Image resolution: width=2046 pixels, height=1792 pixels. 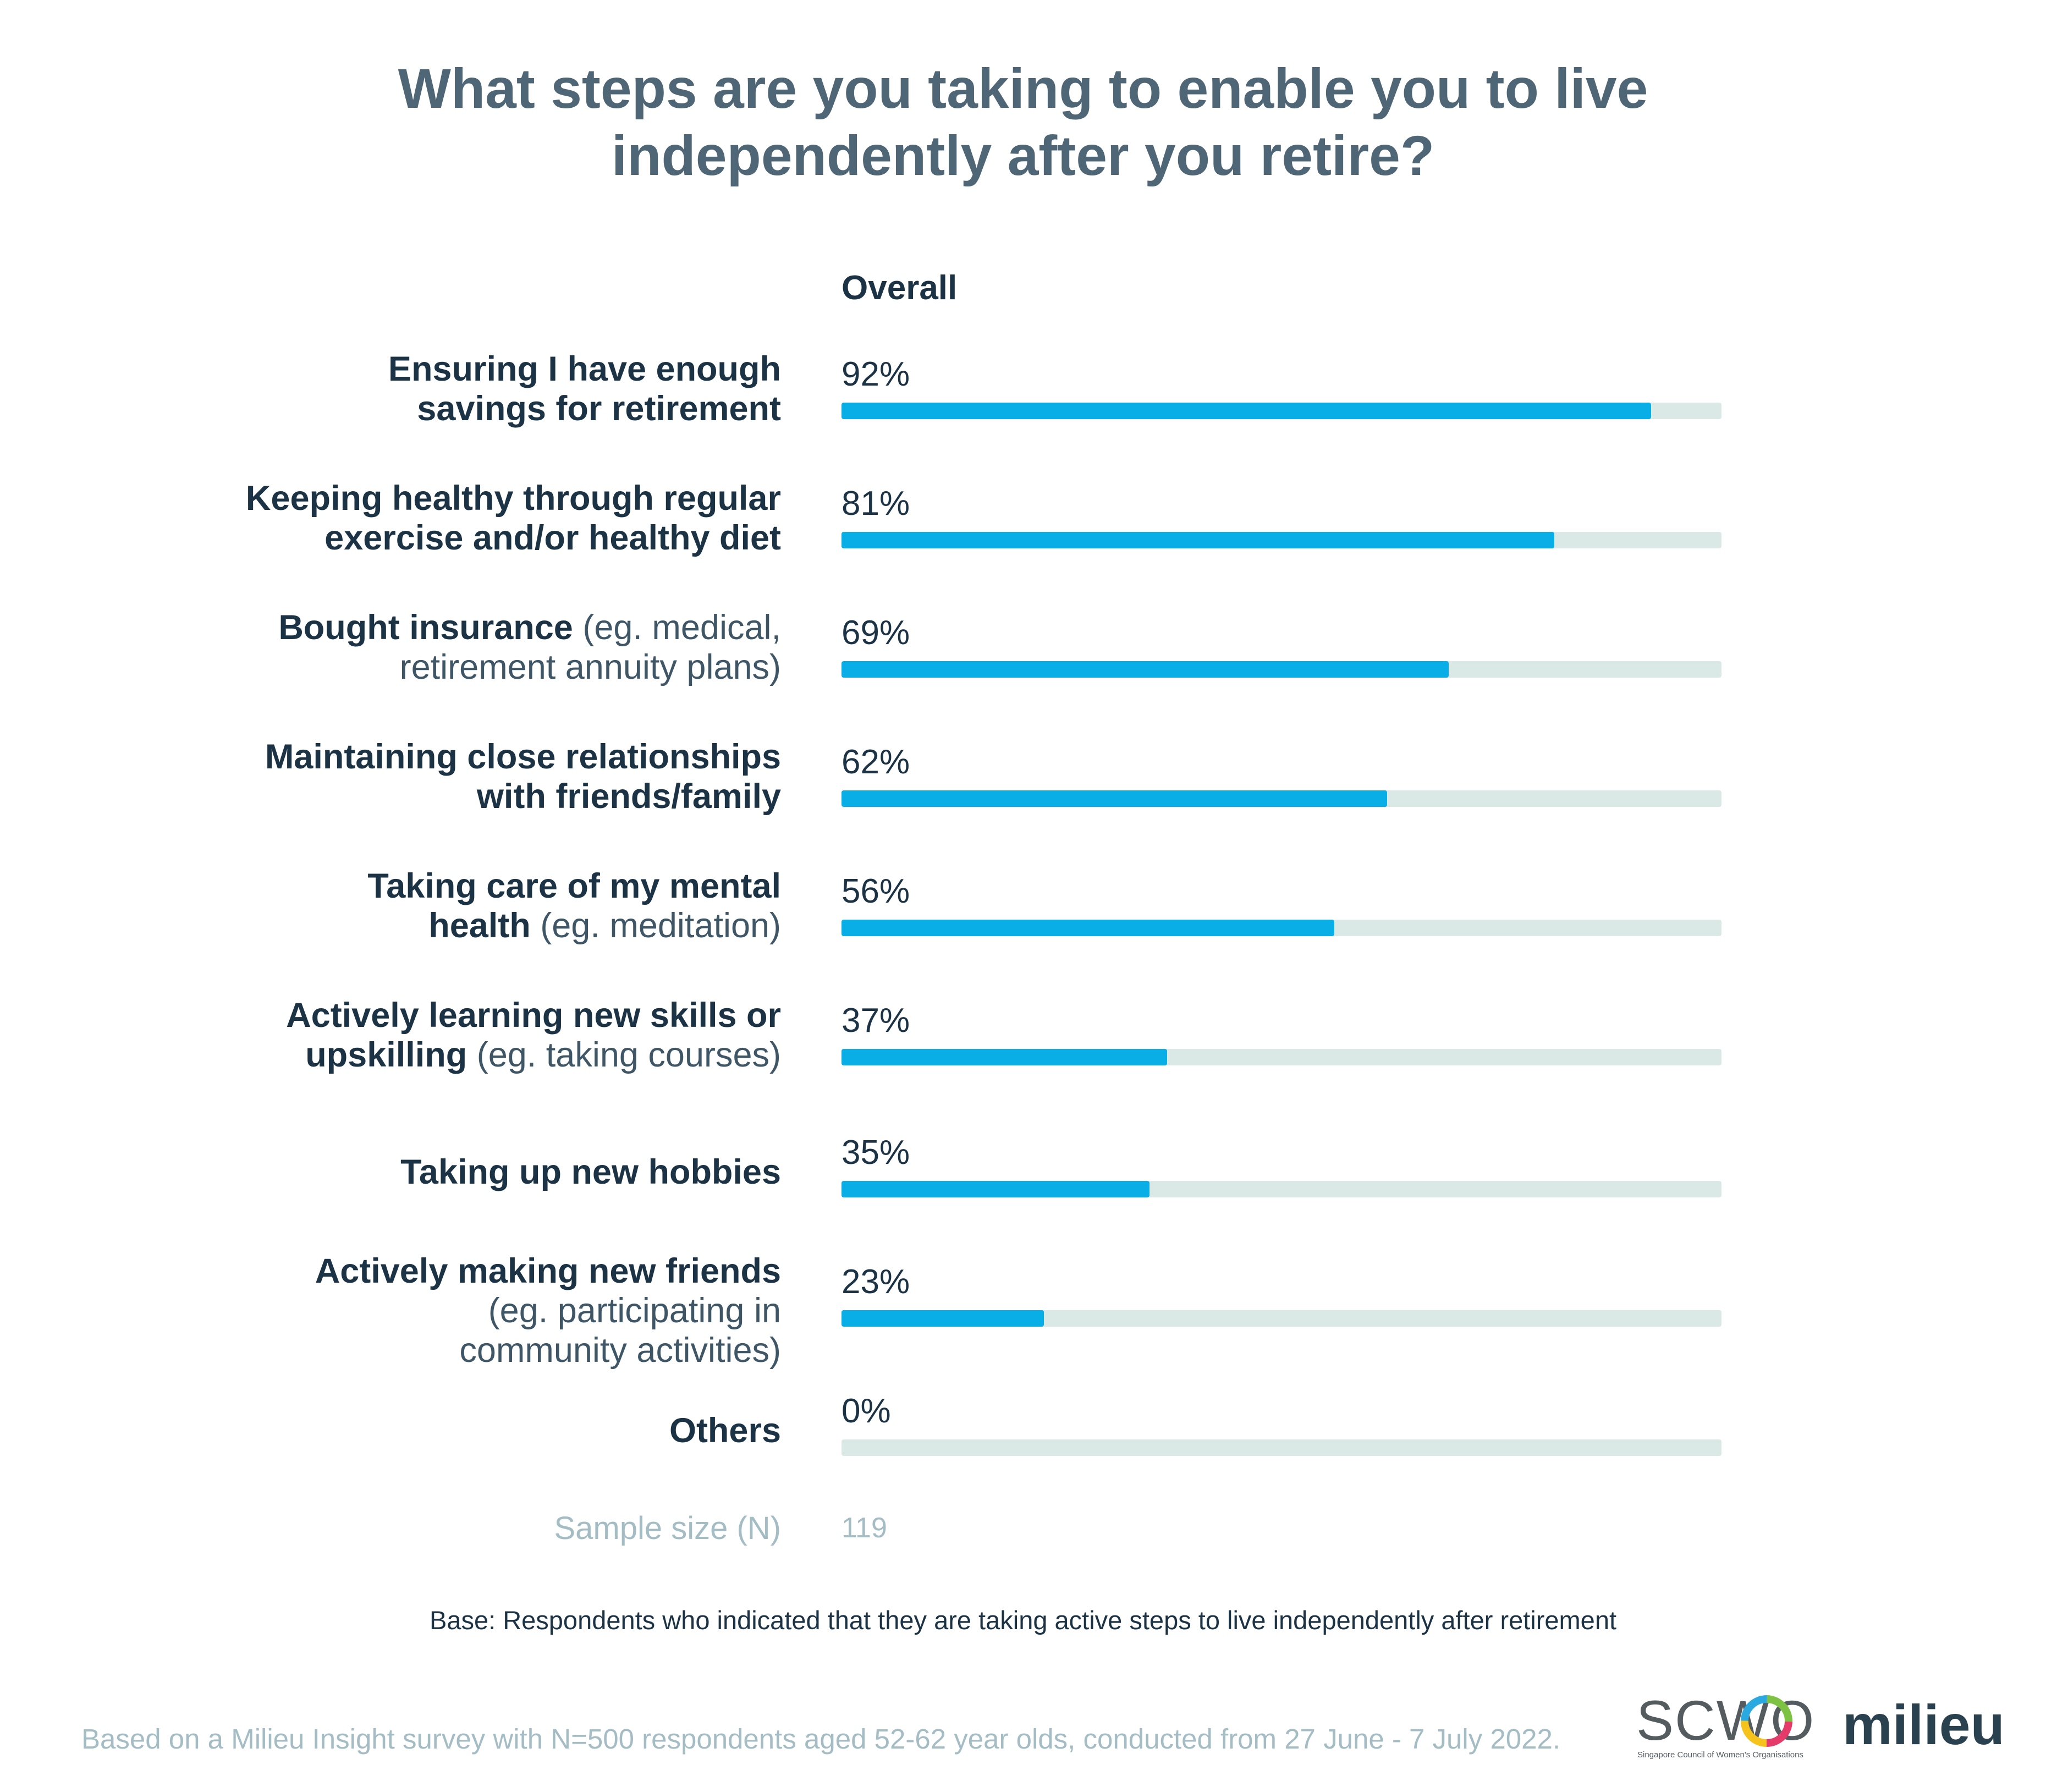 I want to click on row-label-line: Others, so click(x=446, y=1431).